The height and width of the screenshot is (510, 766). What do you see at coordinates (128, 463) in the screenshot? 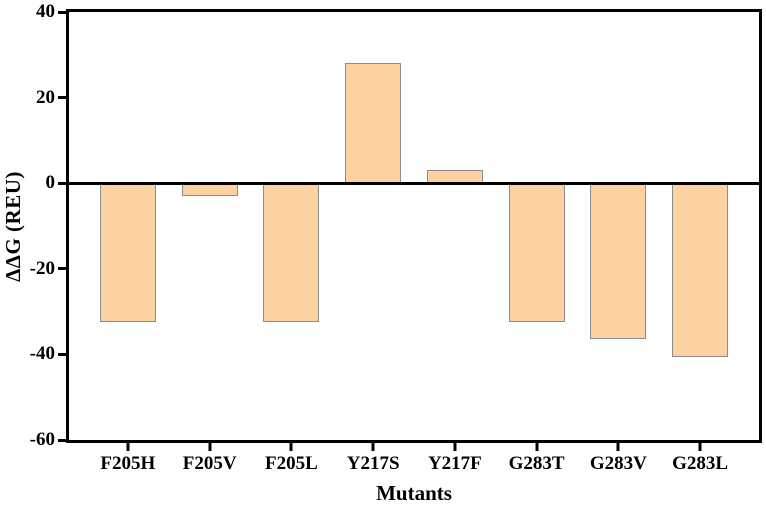
I see `x-tick-label: F205H` at bounding box center [128, 463].